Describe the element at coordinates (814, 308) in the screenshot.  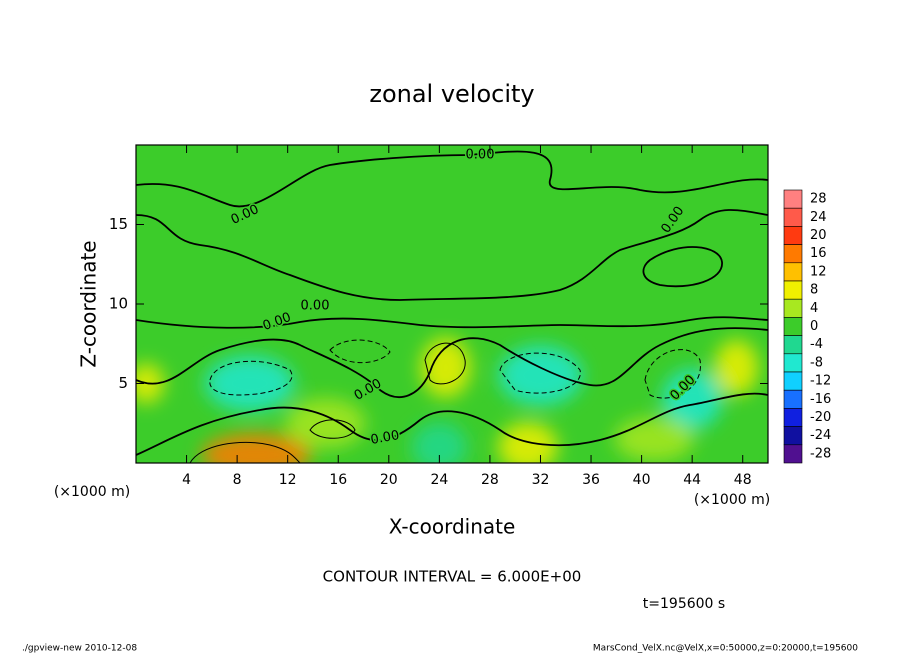
I see `colorbar-label: 4` at that location.